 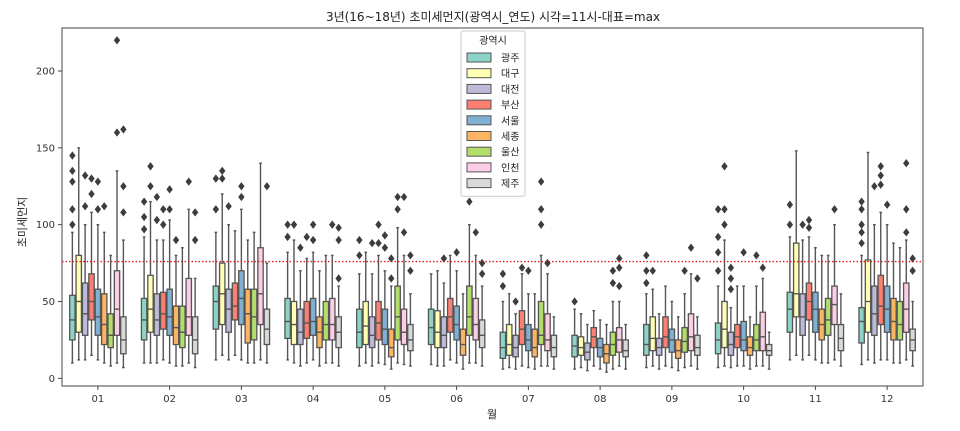 I want to click on x-tick-label: 04, so click(x=313, y=399).